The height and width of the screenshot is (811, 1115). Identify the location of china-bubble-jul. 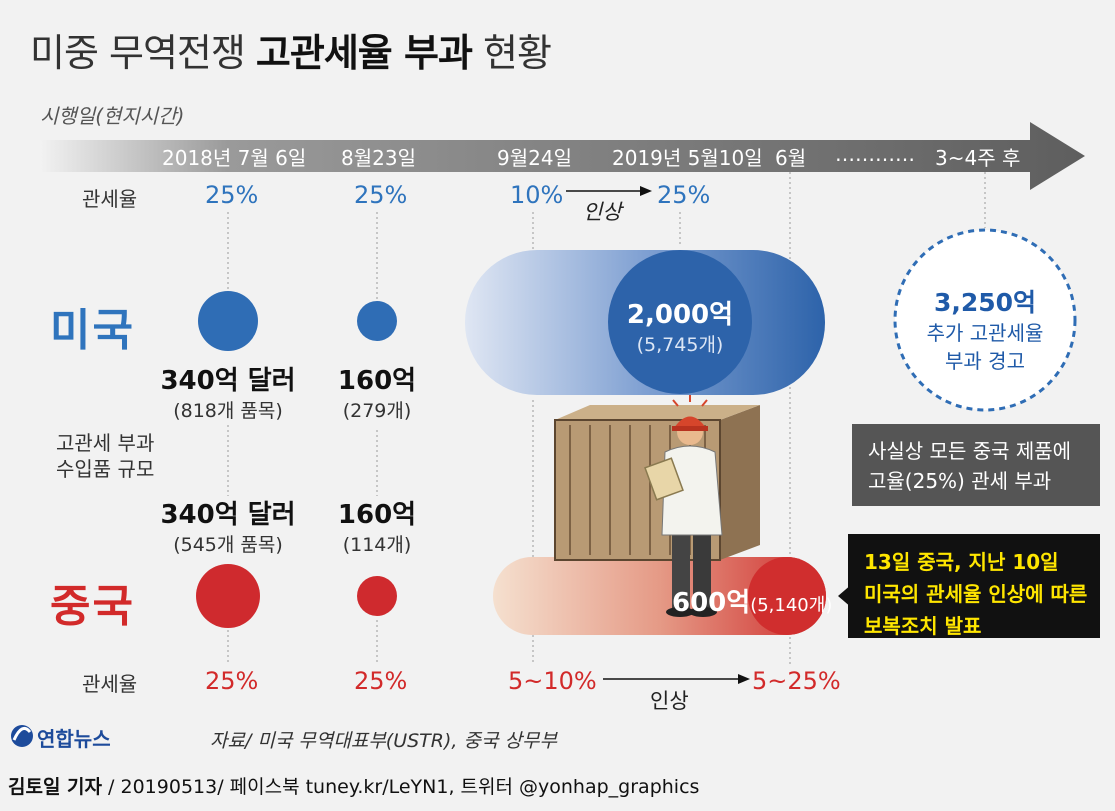
(228, 596).